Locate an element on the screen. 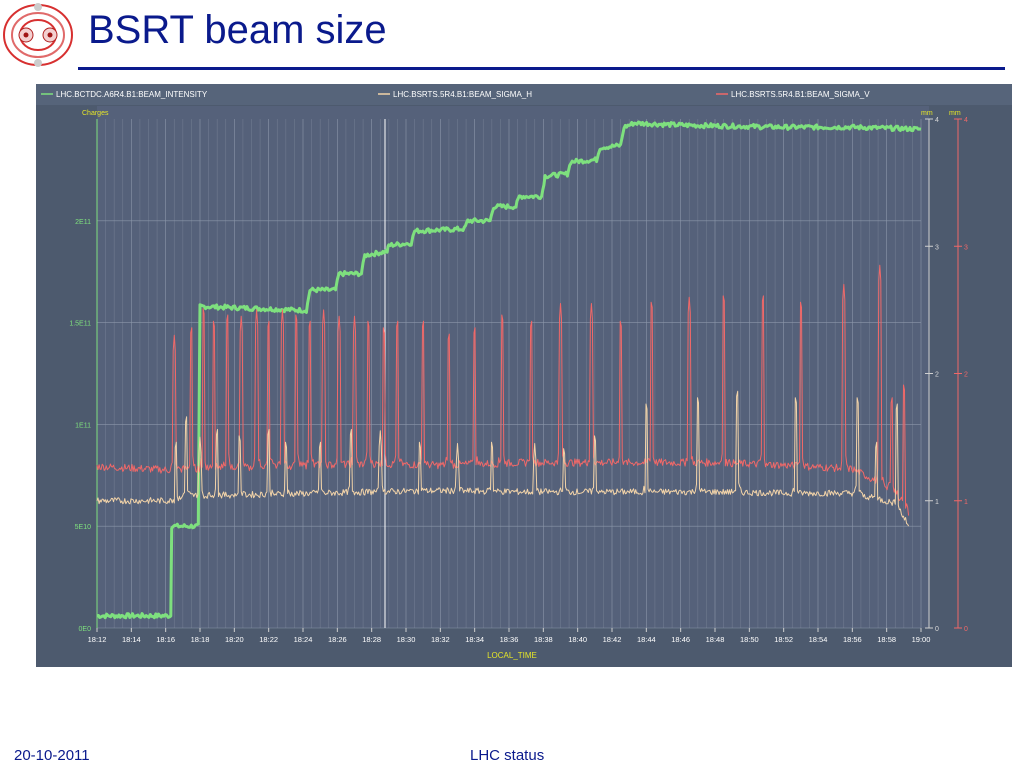 The image size is (1024, 768). x-tick-label: 18:34 is located at coordinates (474, 639).